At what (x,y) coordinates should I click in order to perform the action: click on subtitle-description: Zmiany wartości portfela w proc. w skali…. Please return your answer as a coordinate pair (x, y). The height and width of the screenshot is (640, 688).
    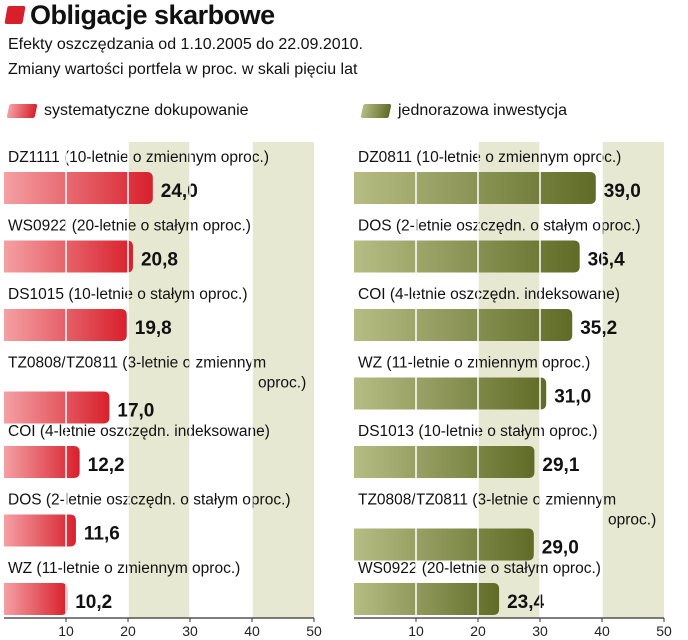
    Looking at the image, I should click on (183, 69).